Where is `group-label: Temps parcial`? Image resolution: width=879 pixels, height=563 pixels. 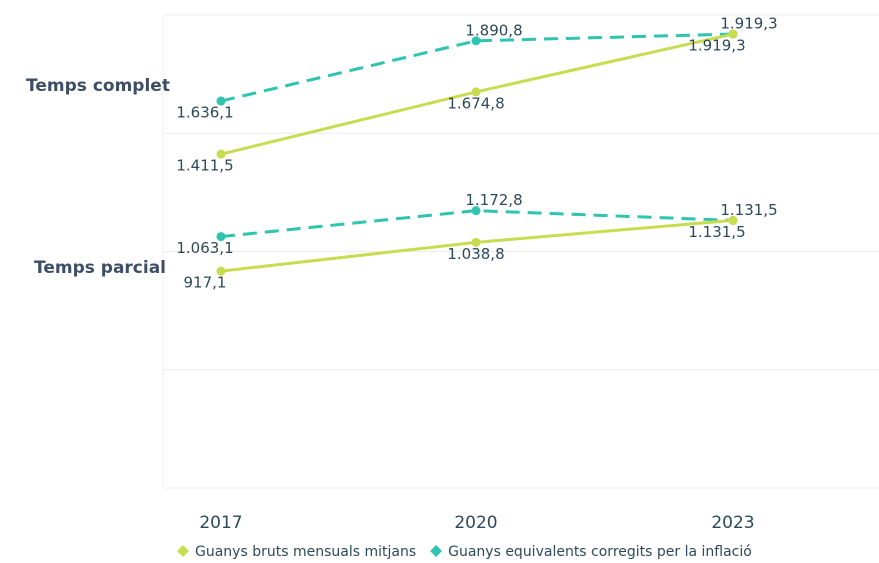
group-label: Temps parcial is located at coordinates (100, 268).